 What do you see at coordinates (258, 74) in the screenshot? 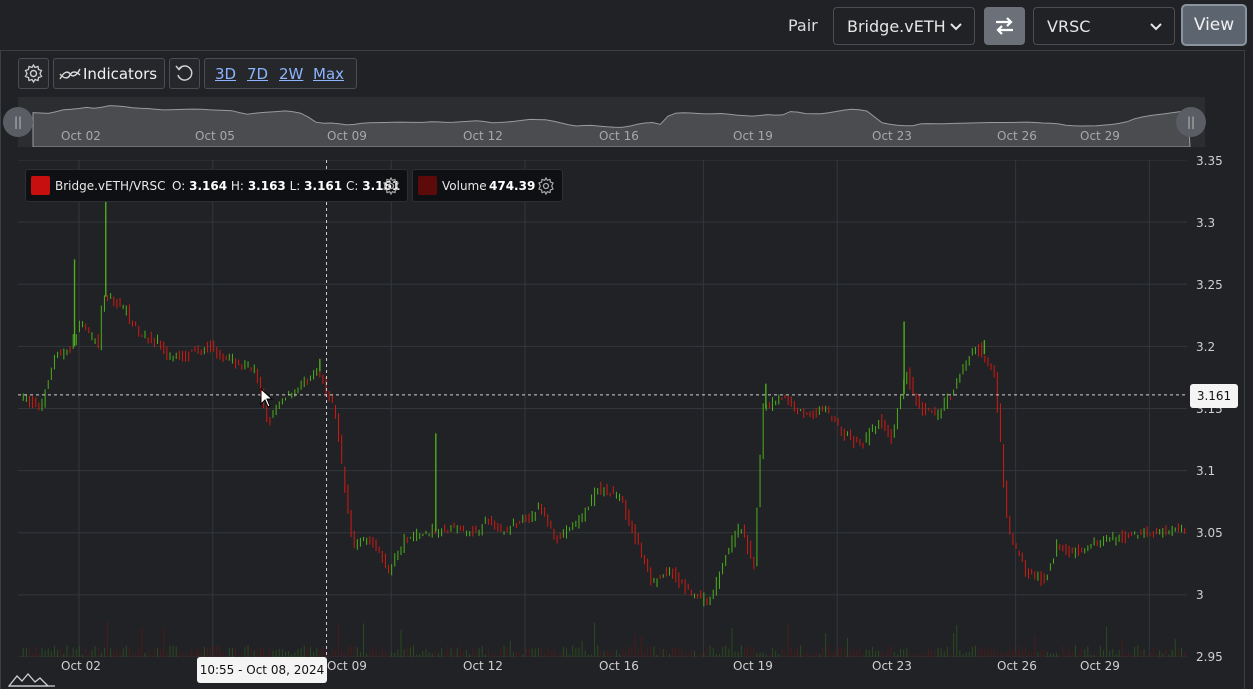
I see `range-7d-link: 7D` at bounding box center [258, 74].